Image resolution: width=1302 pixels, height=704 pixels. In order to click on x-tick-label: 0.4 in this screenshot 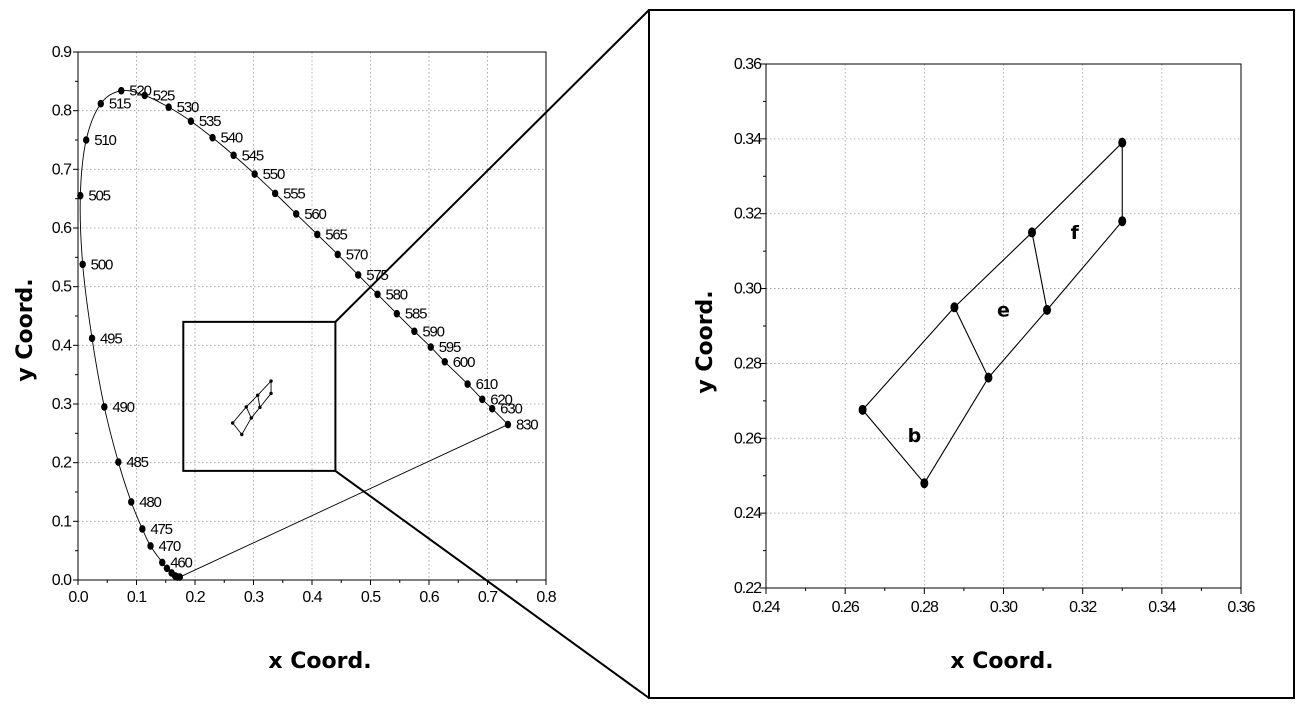, I will do `click(312, 597)`.